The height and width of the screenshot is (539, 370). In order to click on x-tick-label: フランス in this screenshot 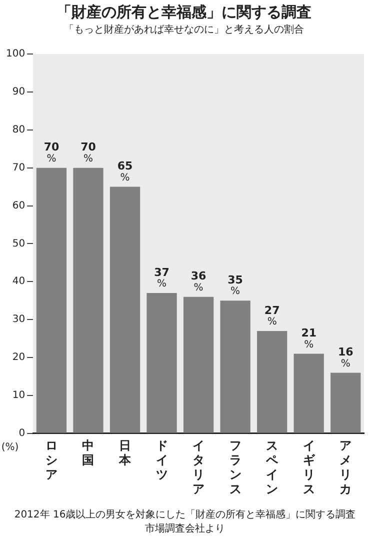, I will do `click(235, 467)`.